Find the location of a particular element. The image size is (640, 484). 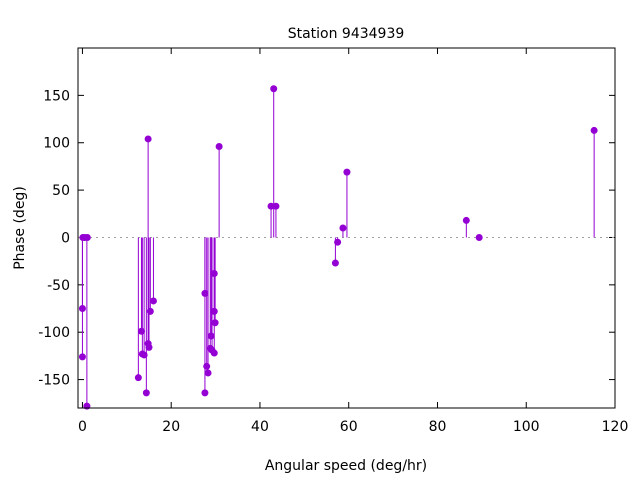

x-tick-label: 60 is located at coordinates (349, 427).